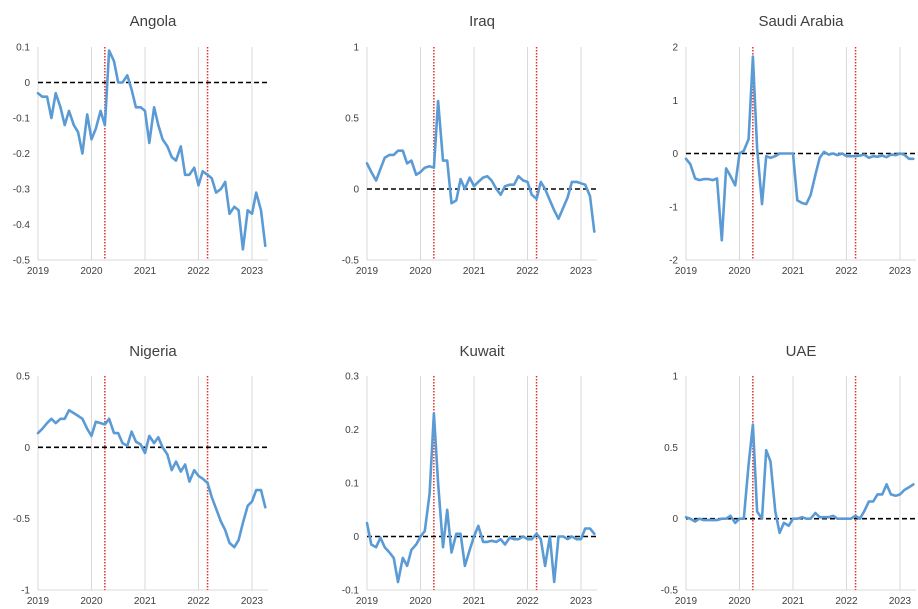 Image resolution: width=918 pixels, height=609 pixels. I want to click on saudi-arabia-title: Saudi Arabia, so click(801, 21).